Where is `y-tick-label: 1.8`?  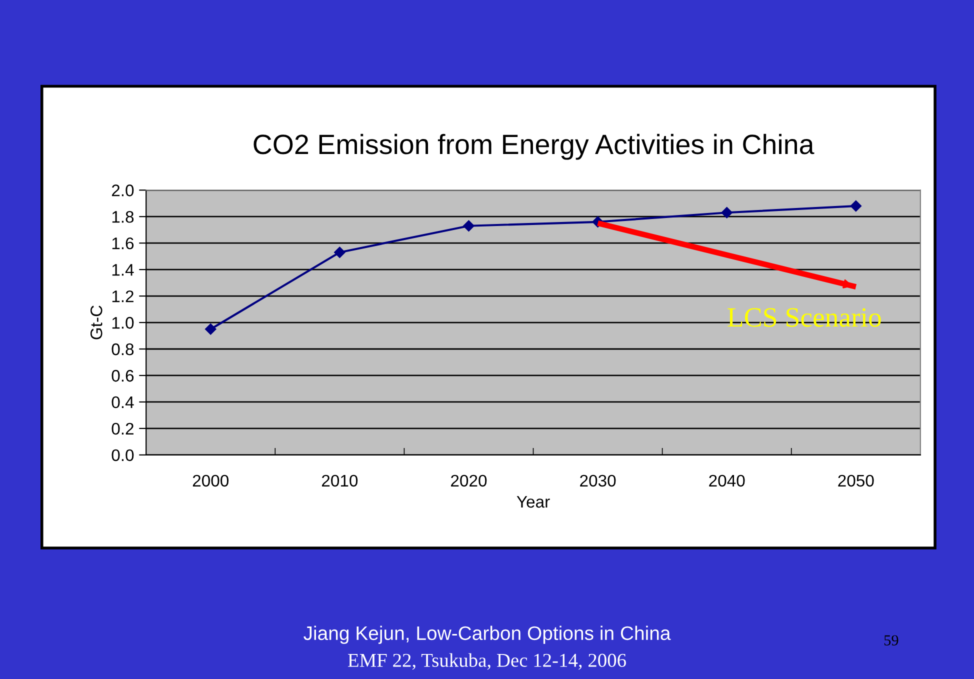 y-tick-label: 1.8 is located at coordinates (123, 217).